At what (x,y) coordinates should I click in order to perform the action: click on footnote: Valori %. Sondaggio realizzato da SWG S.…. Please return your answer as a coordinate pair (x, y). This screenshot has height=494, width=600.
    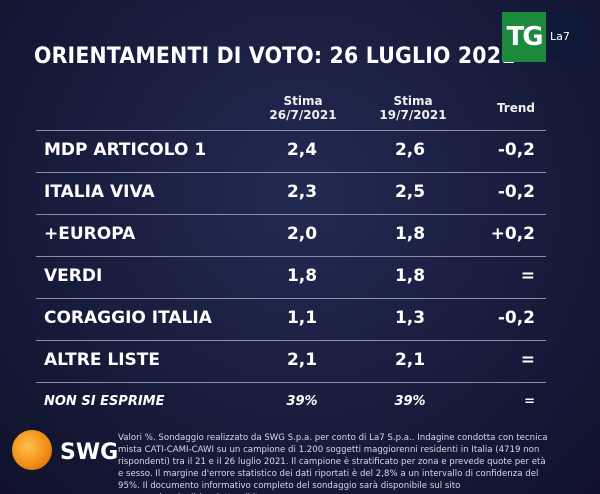
    Looking at the image, I should click on (333, 463).